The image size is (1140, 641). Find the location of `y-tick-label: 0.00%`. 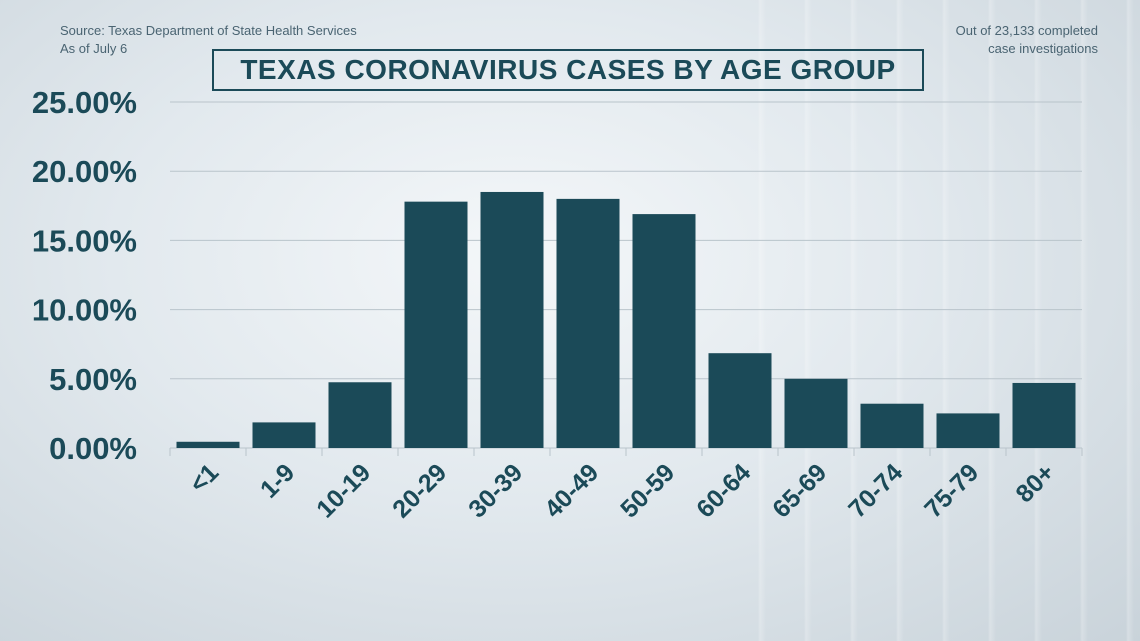

y-tick-label: 0.00% is located at coordinates (93, 448).